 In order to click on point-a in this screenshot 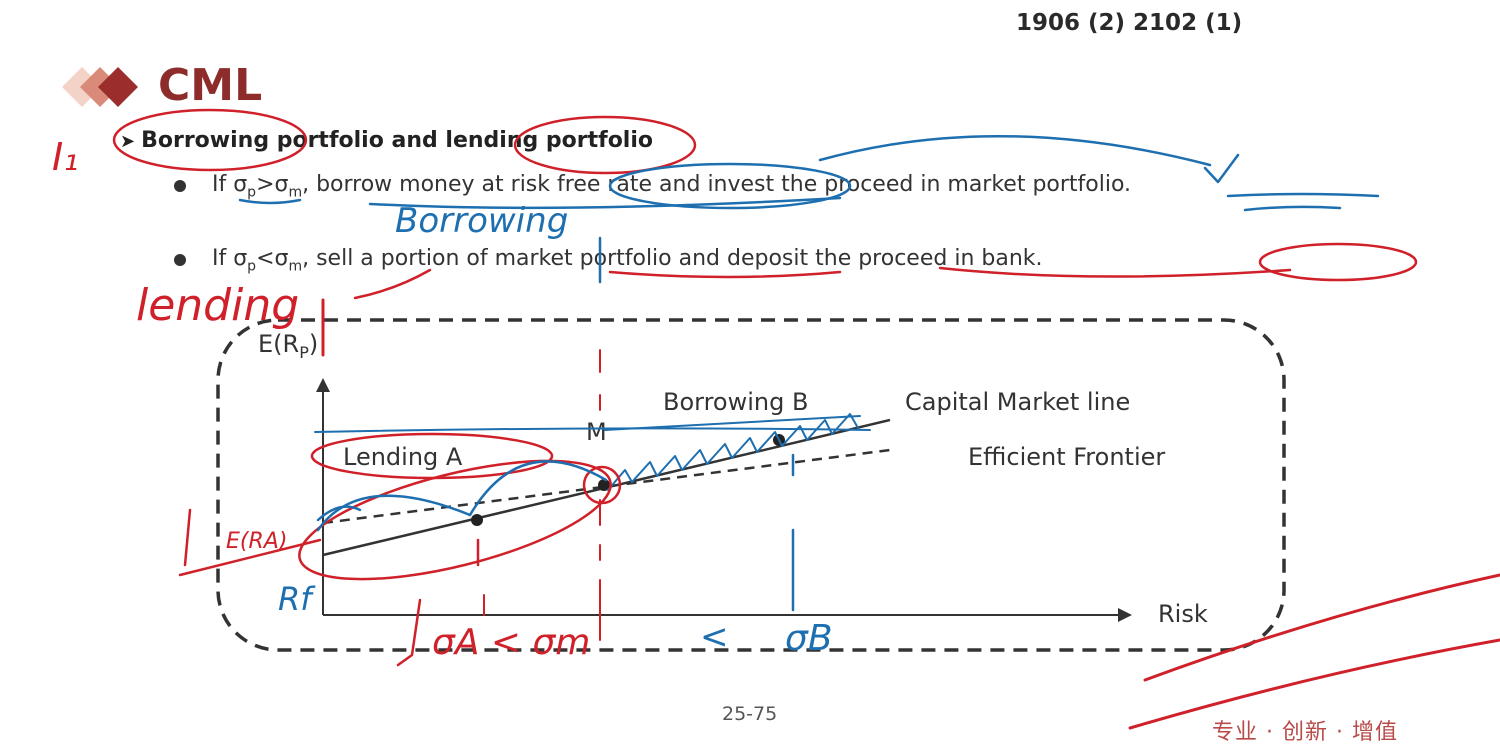, I will do `click(477, 520)`.